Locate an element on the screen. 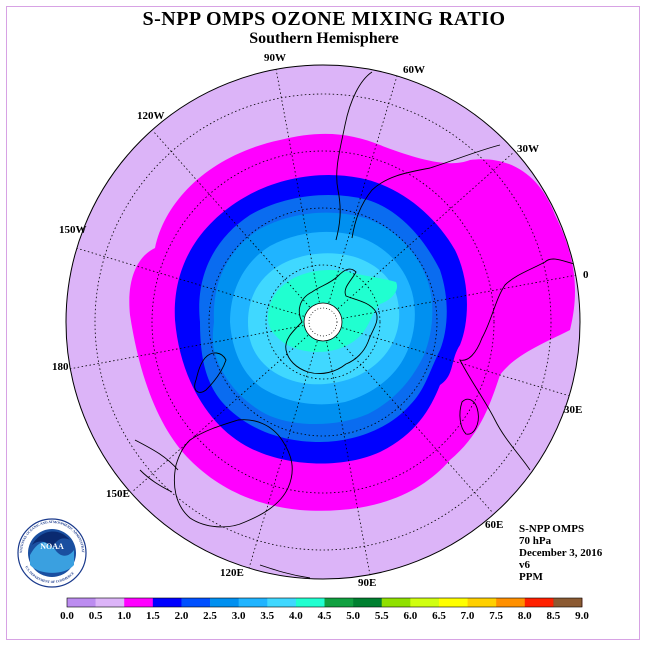 The width and height of the screenshot is (648, 648). colorbar-tick-label: 5.0 is located at coordinates (353, 616).